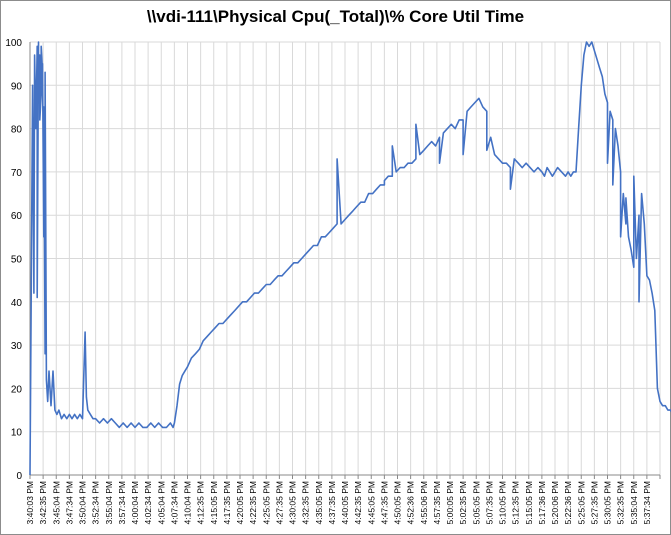  Describe the element at coordinates (634, 502) in the screenshot. I see `x-tick-label: 5:35:04 PM` at that location.